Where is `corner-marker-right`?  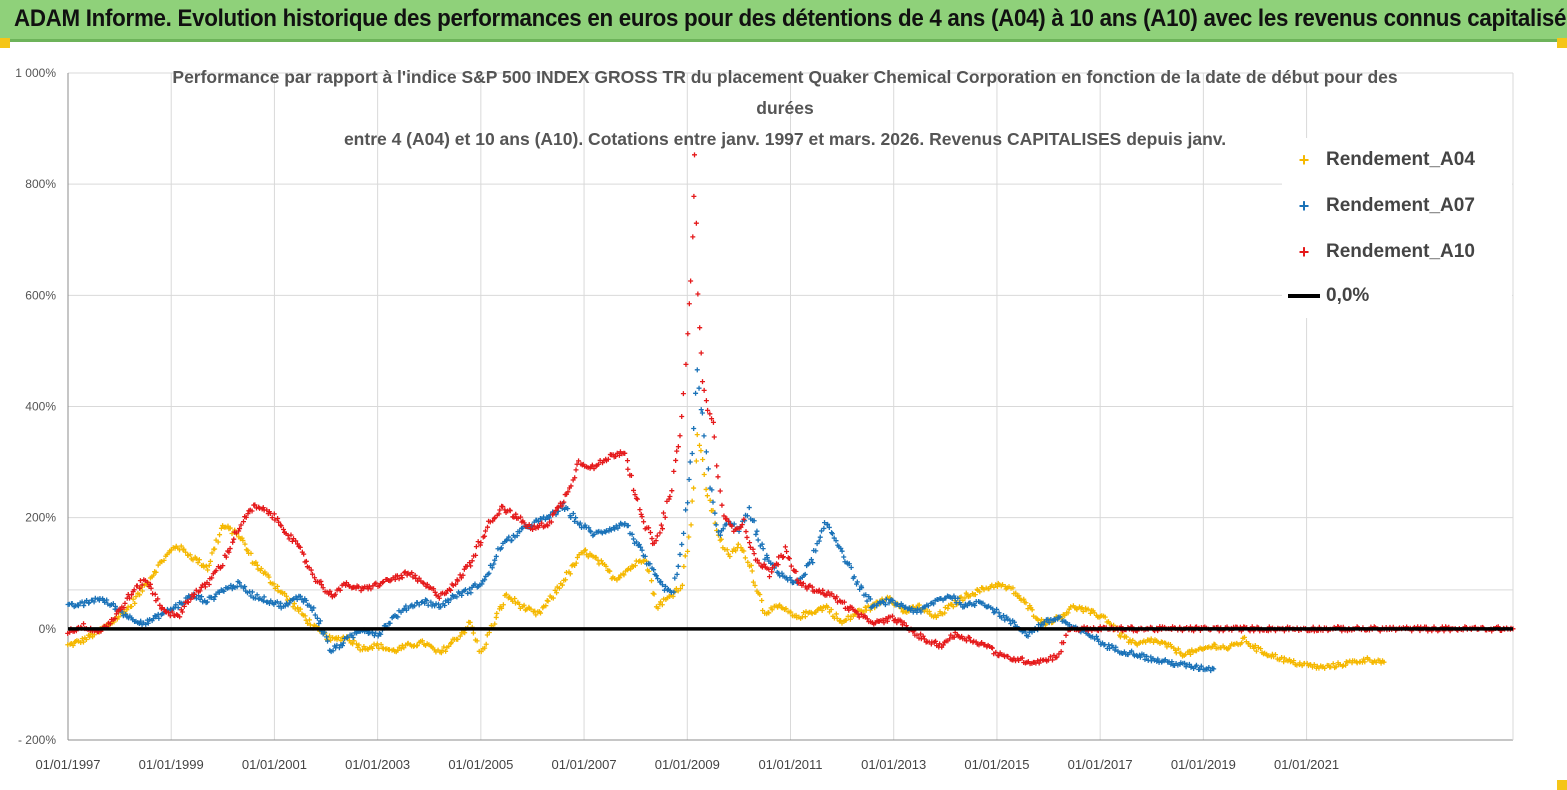 corner-marker-right is located at coordinates (1562, 43).